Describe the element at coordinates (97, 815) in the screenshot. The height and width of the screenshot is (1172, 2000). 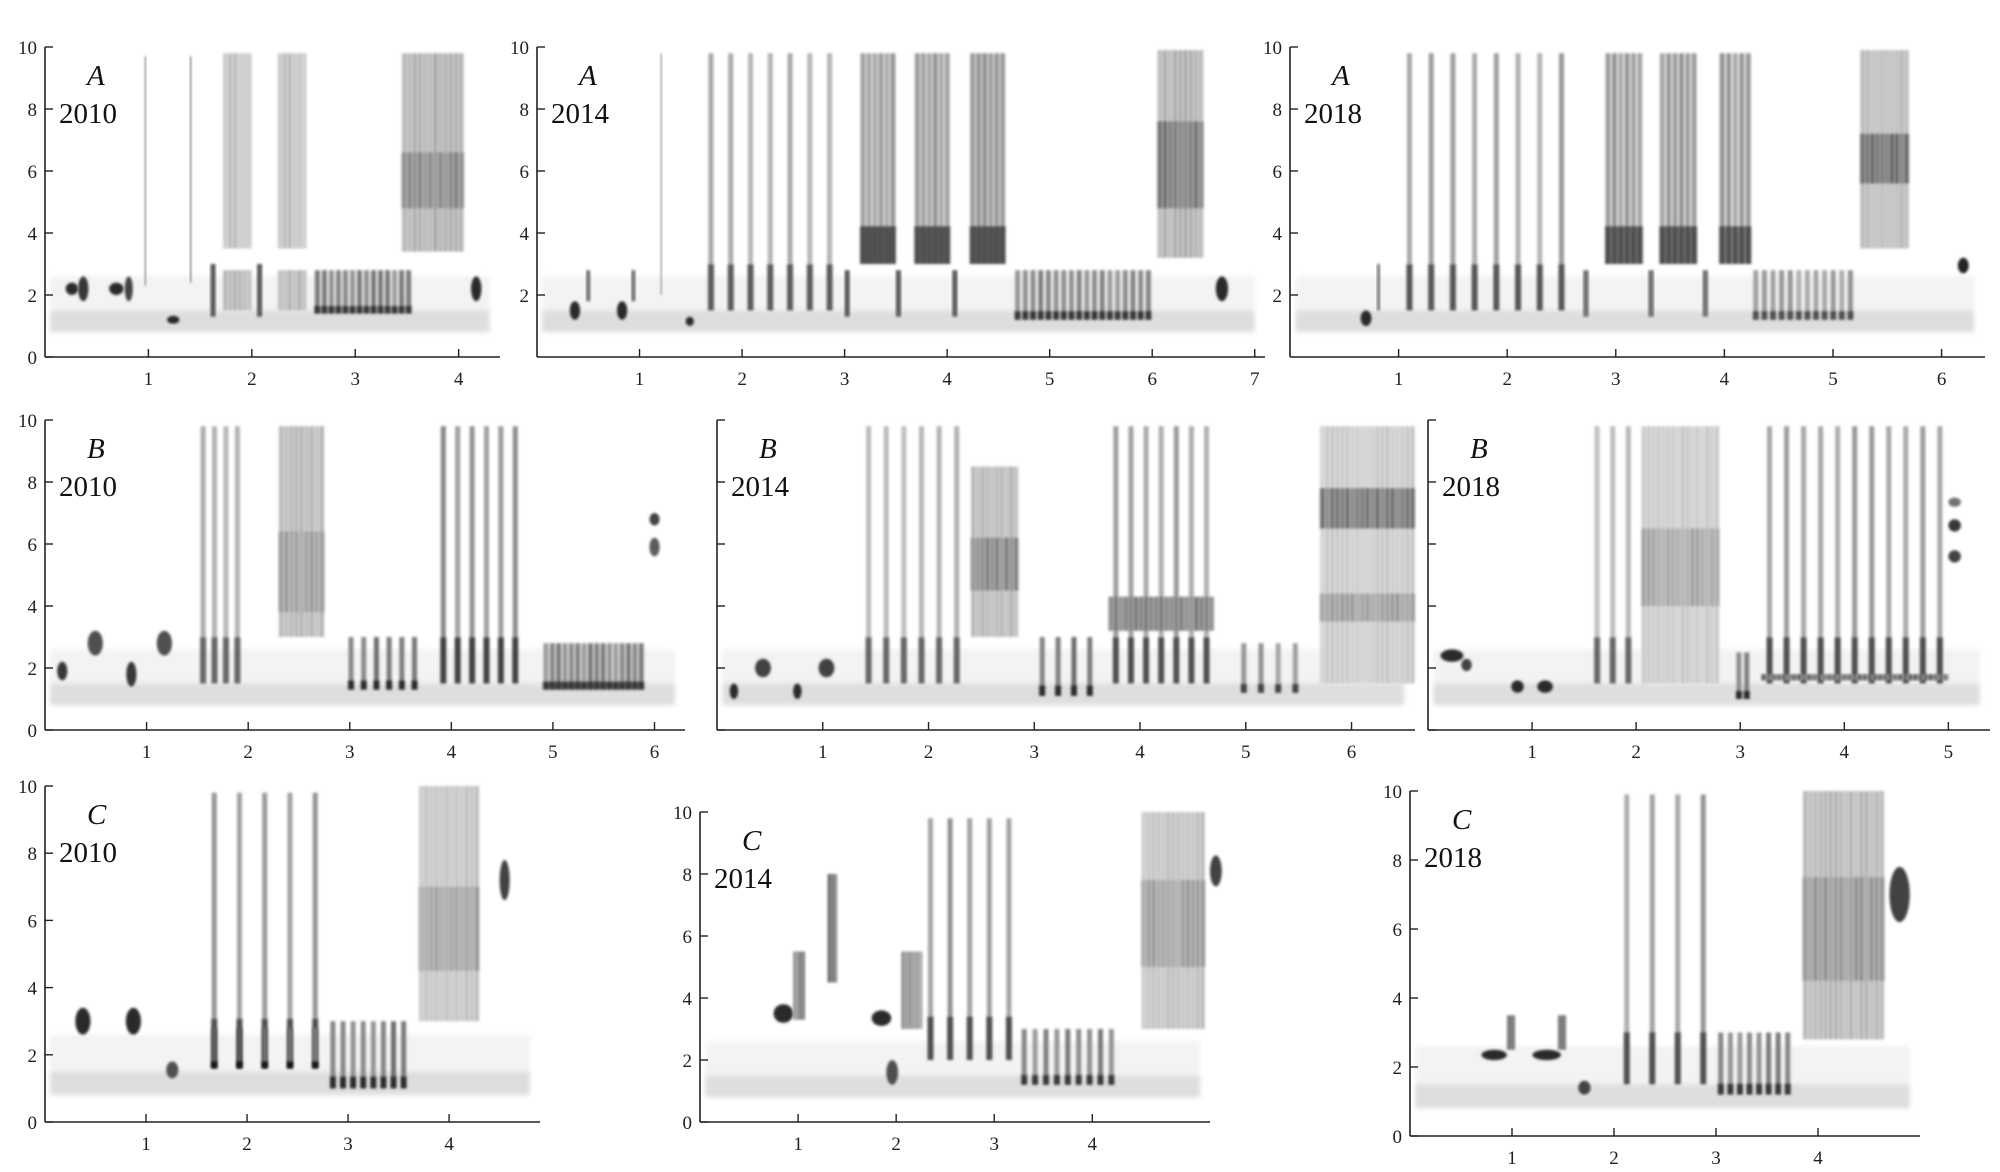
I see `panel-letter: C` at that location.